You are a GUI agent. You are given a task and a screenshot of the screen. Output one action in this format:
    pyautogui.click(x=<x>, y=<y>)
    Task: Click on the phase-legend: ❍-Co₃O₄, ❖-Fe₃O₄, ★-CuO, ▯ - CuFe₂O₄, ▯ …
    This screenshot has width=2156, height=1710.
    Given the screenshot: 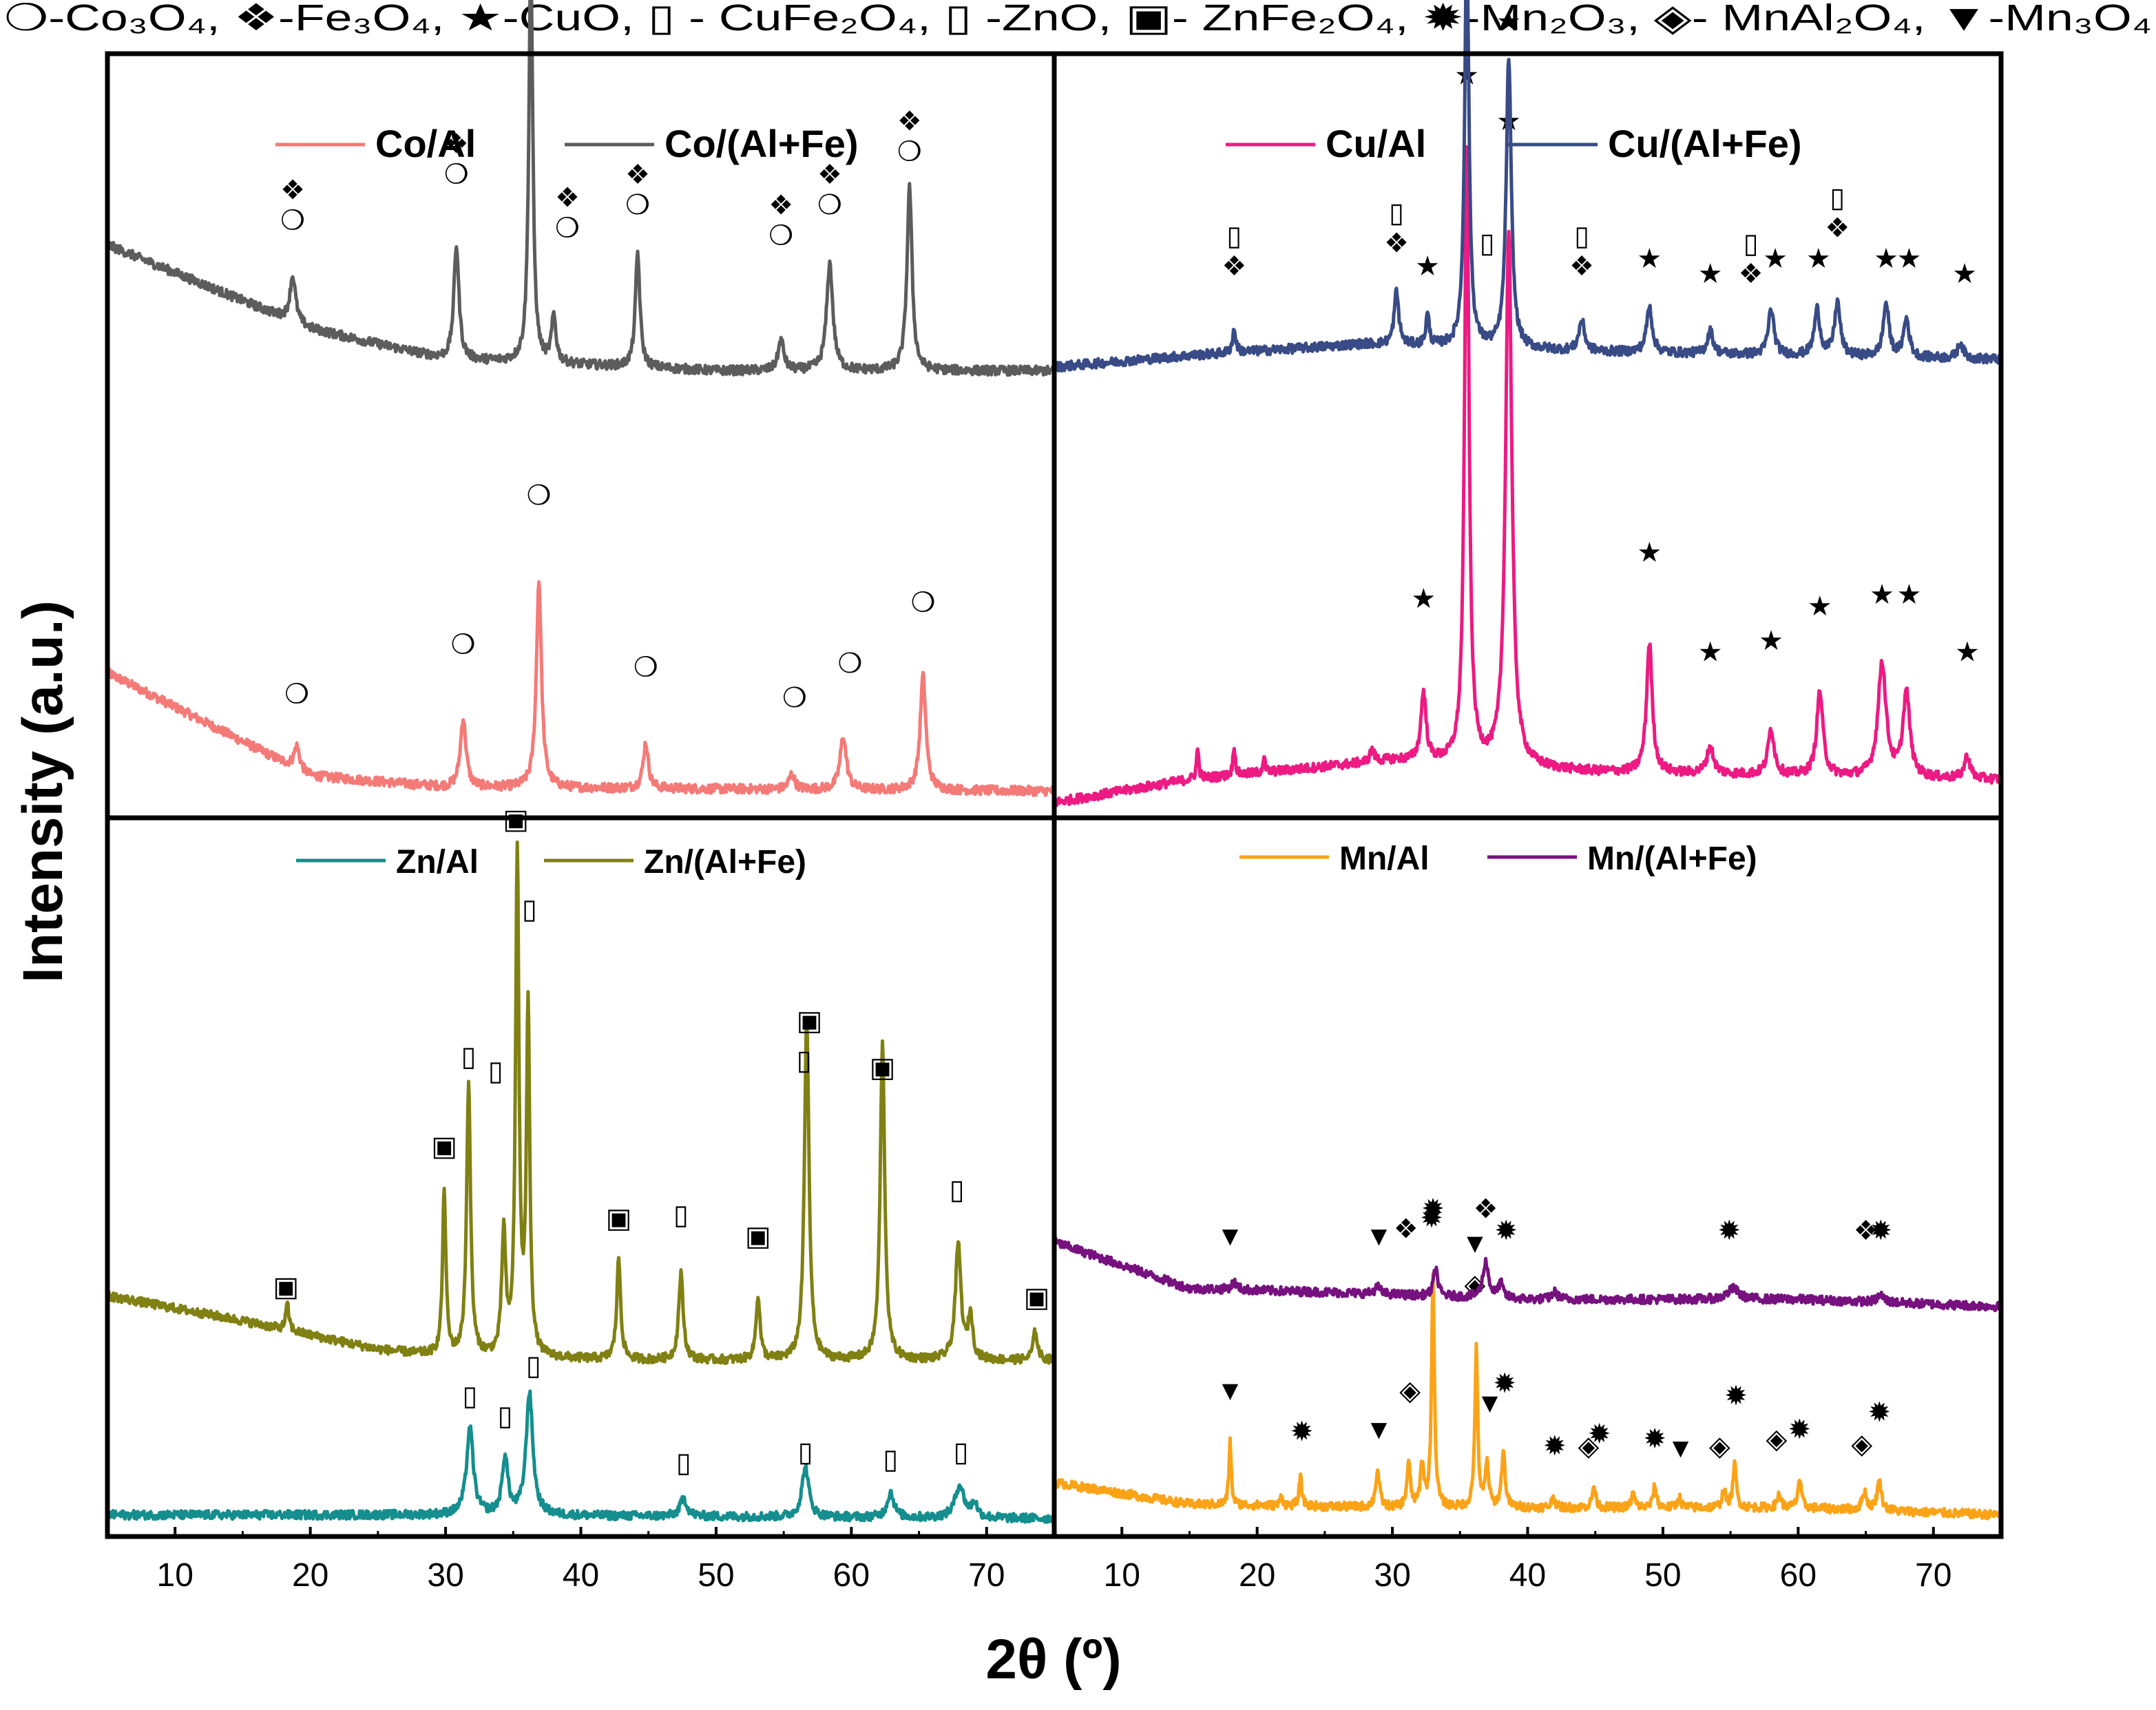 What is the action you would take?
    pyautogui.click(x=1078, y=19)
    